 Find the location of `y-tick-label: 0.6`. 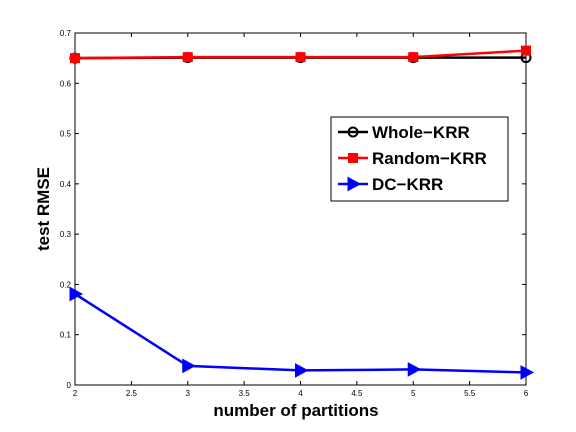

y-tick-label: 0.6 is located at coordinates (66, 83).